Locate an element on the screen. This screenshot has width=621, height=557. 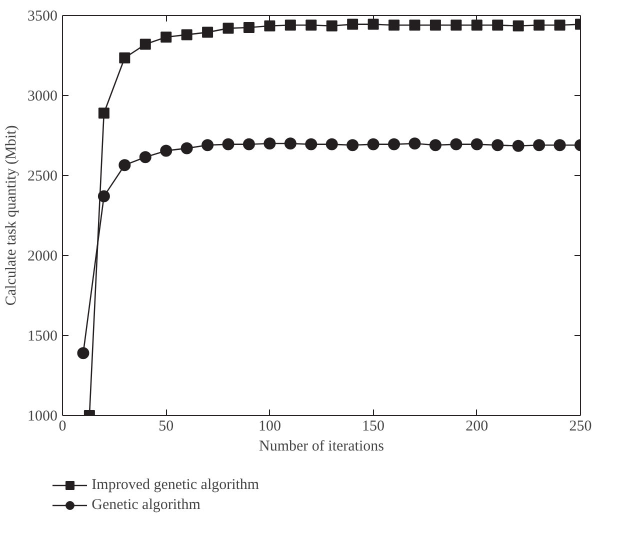
y-axis-title: Calculate task quantity (Mbit) is located at coordinates (12, 215).